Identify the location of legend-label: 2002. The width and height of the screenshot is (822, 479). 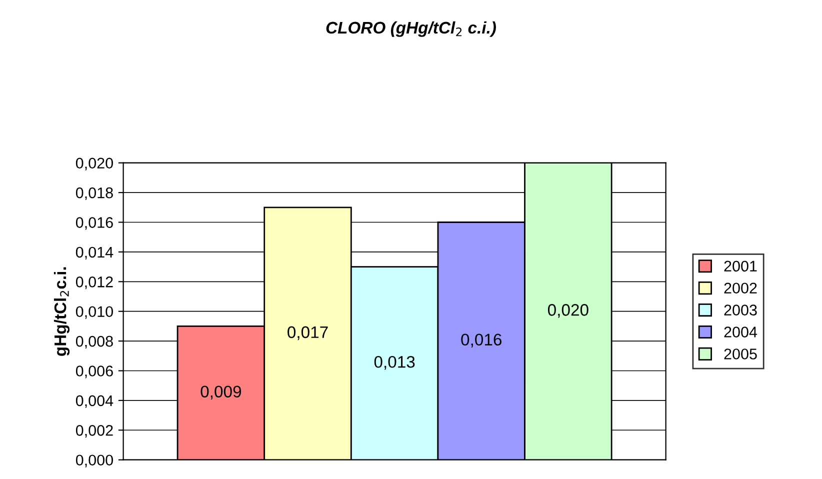
(740, 288).